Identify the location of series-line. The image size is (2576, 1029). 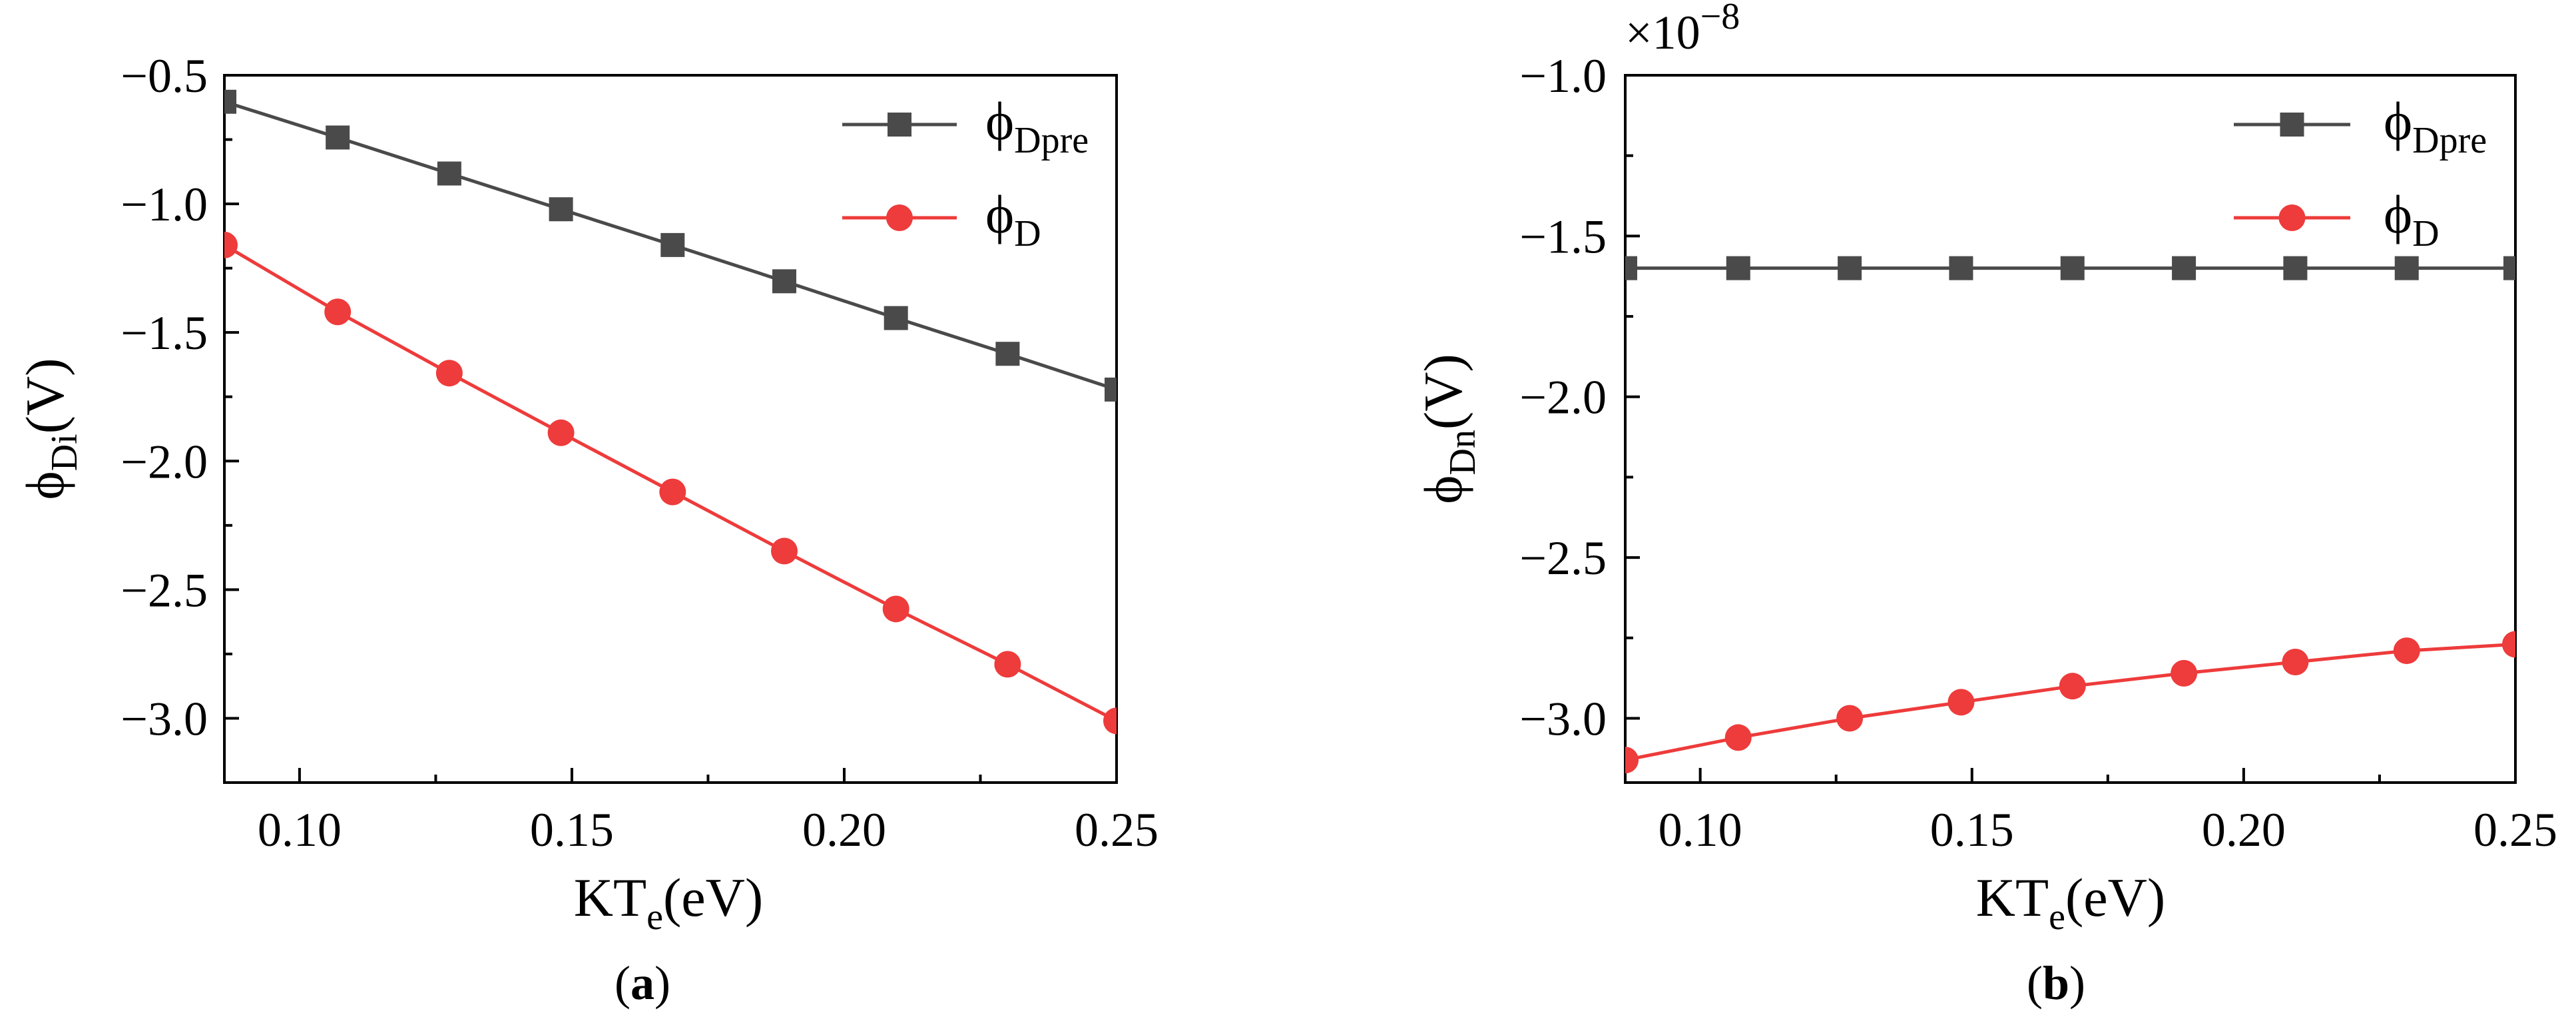
(2070, 702).